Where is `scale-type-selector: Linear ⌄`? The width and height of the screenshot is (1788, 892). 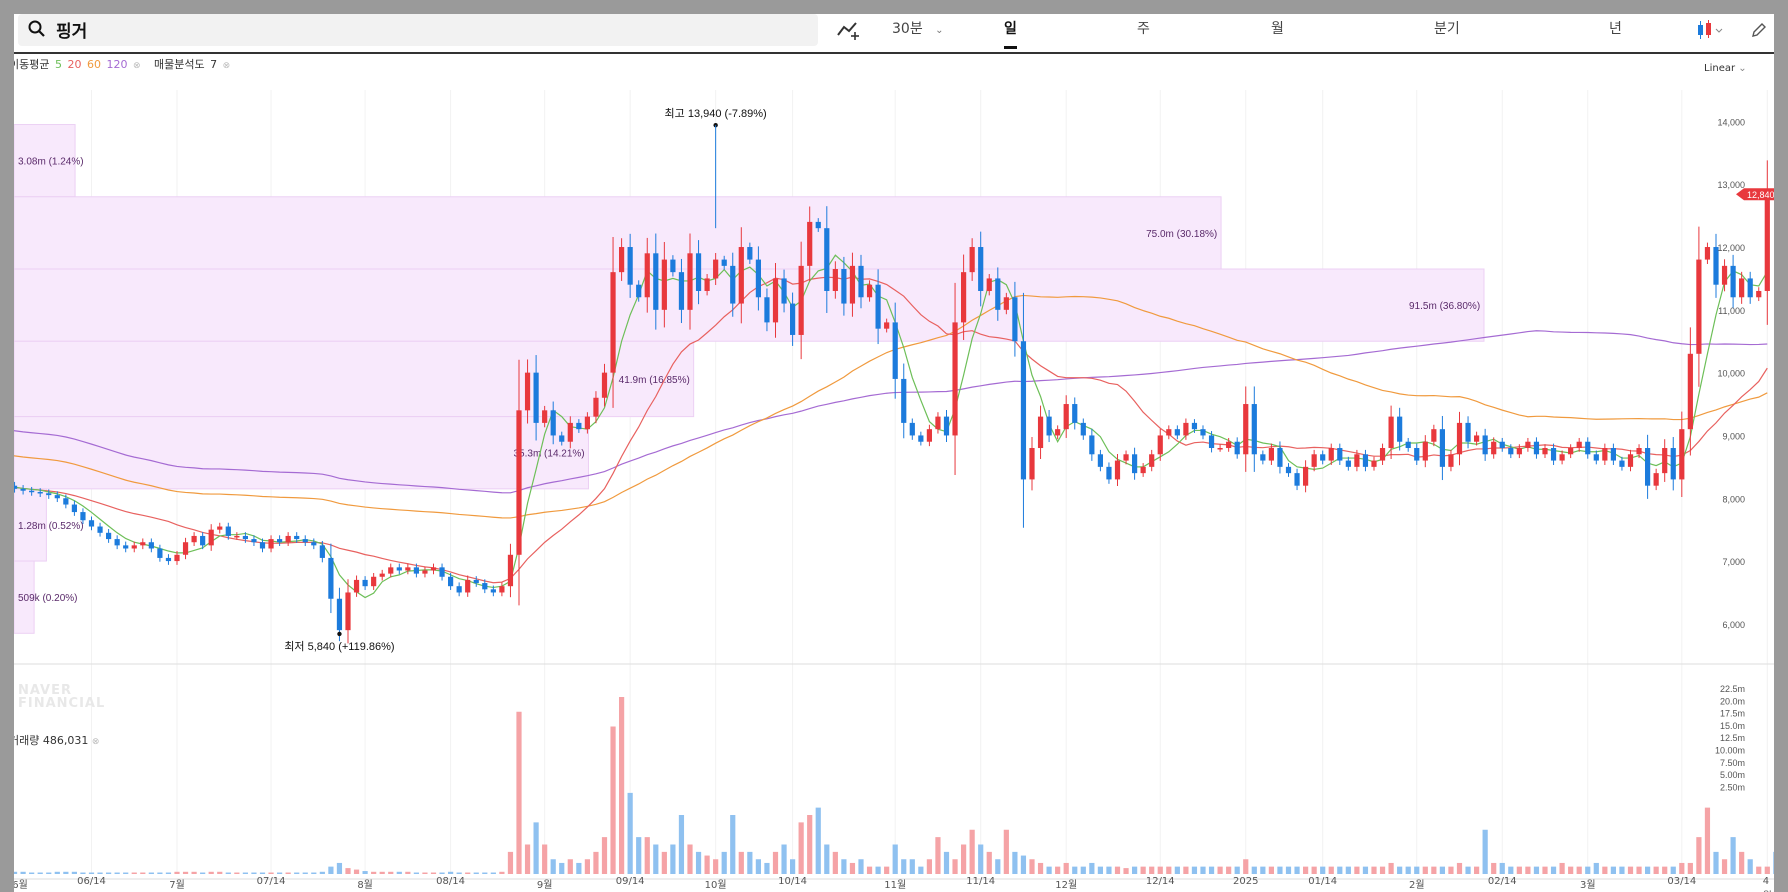 scale-type-selector: Linear ⌄ is located at coordinates (1725, 68).